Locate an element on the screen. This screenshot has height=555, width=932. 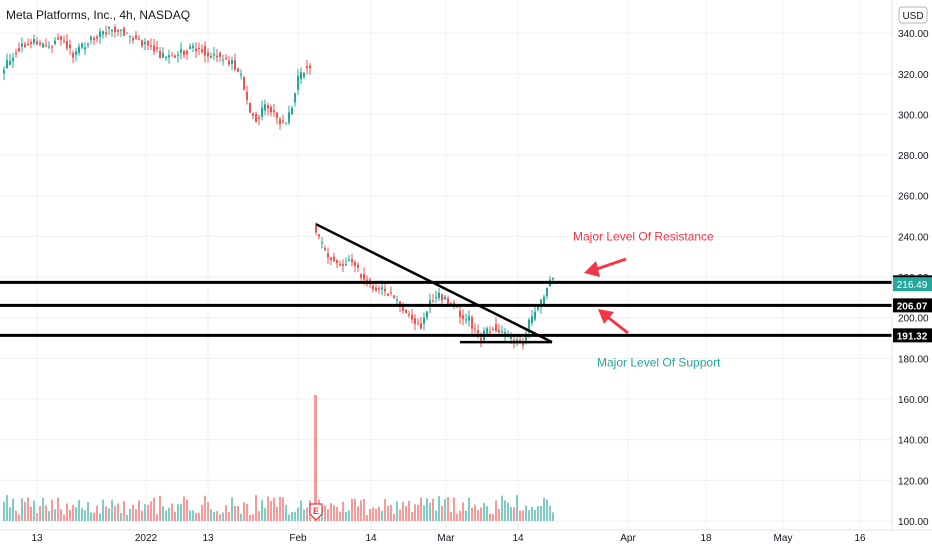
price-tick-label: 280.00 is located at coordinates (913, 156).